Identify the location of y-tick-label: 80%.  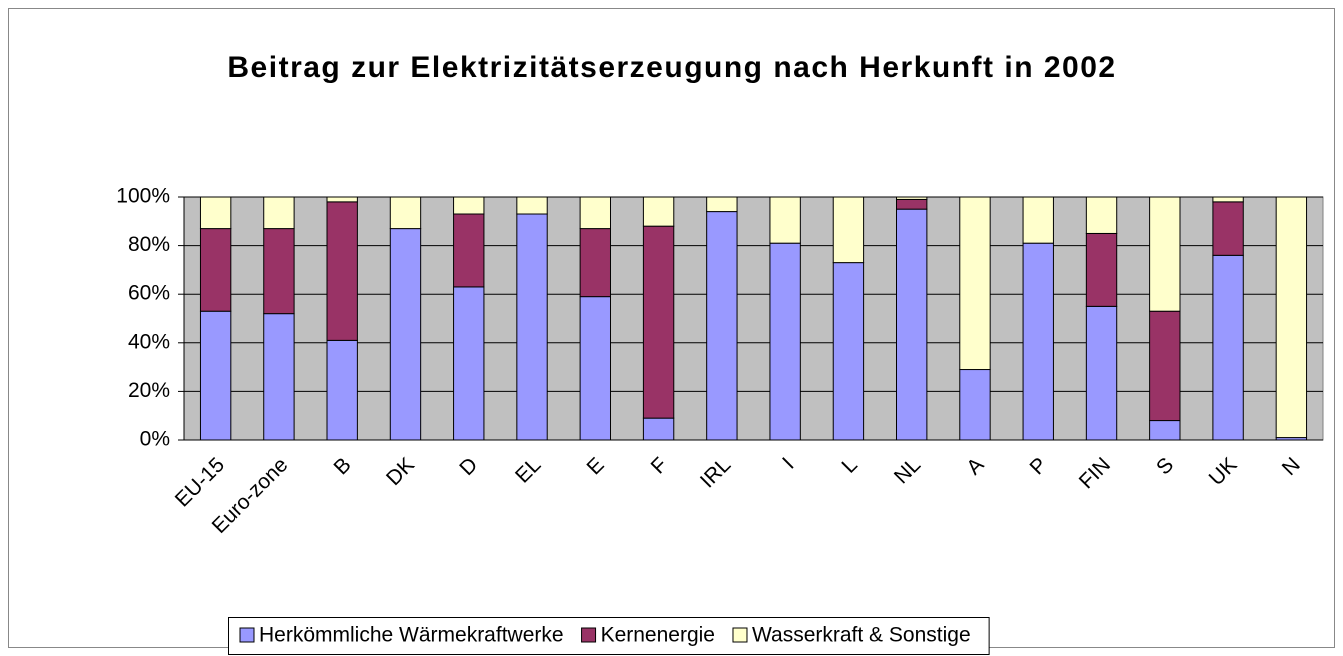
(149, 244).